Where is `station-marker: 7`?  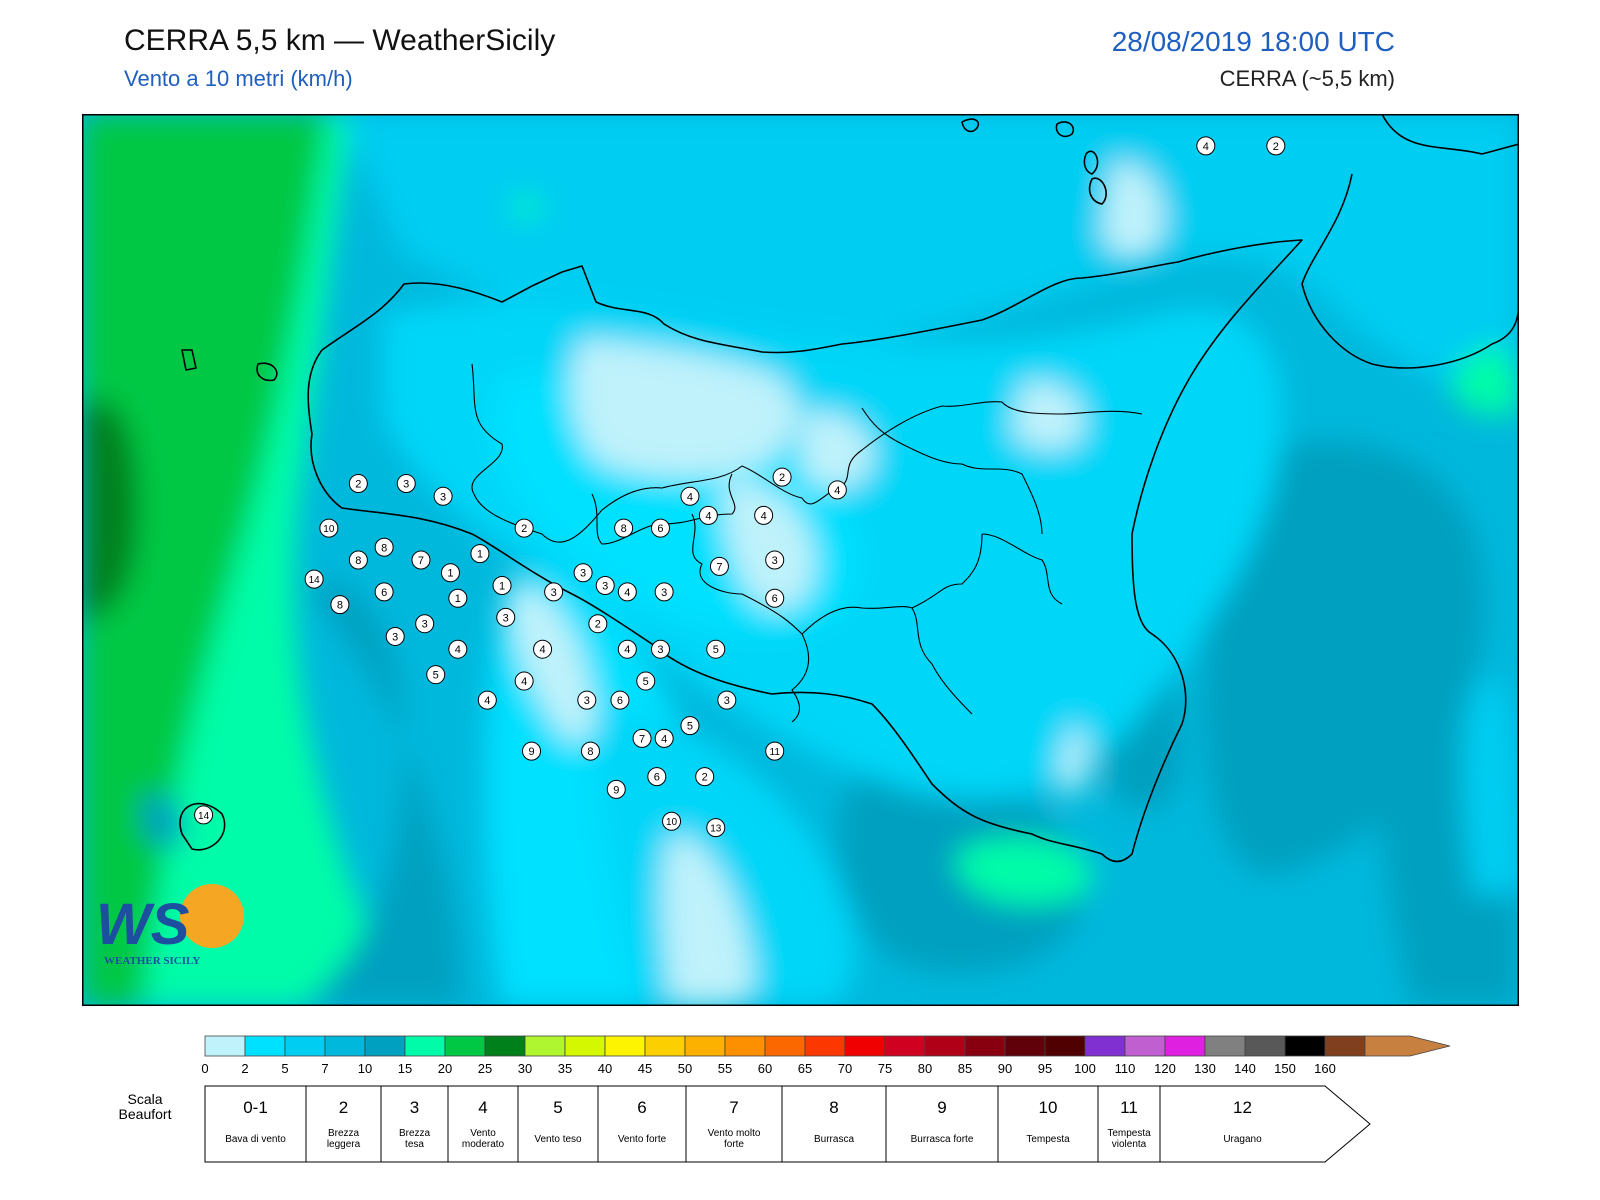
station-marker: 7 is located at coordinates (421, 560).